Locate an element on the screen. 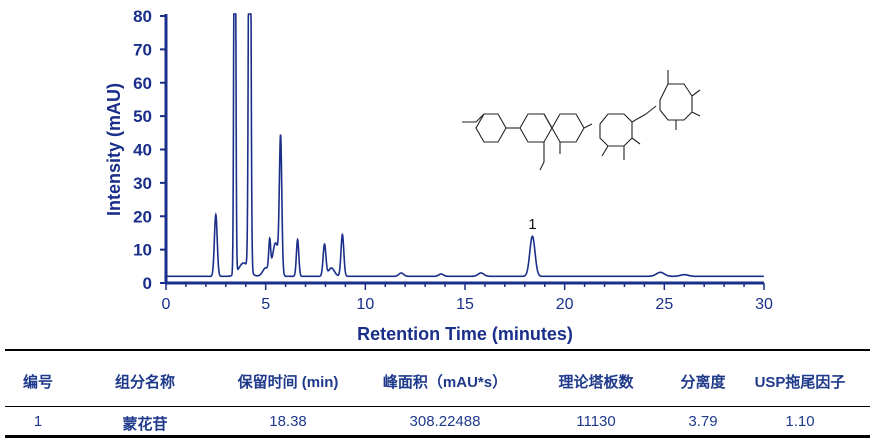  column-header: 组分名称 is located at coordinates (145, 382).